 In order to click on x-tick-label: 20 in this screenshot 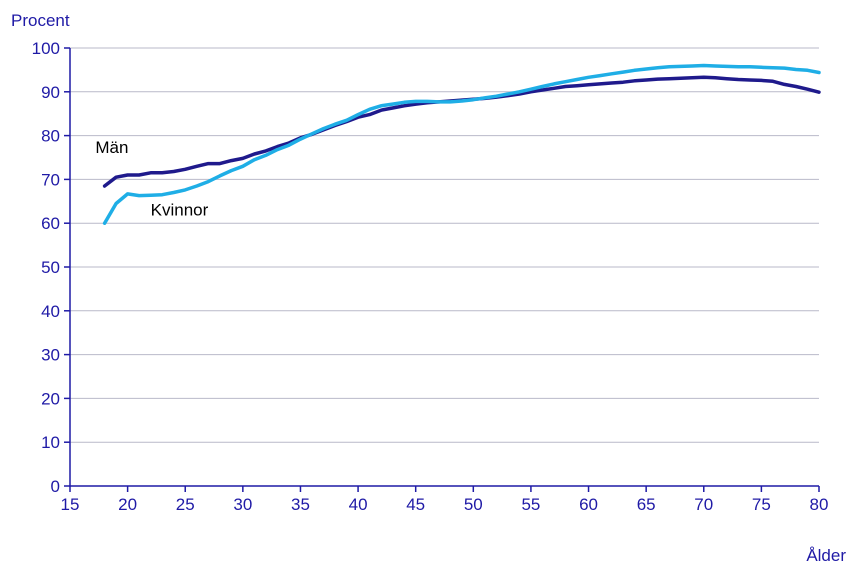, I will do `click(127, 504)`.